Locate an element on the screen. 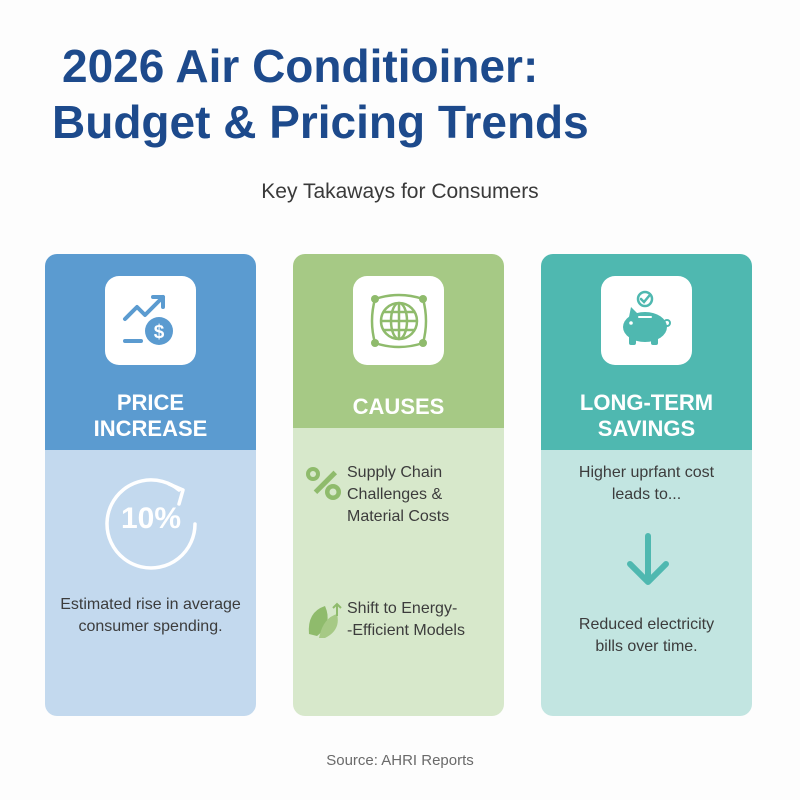 The height and width of the screenshot is (800, 800). heading-line-1: PRICE is located at coordinates (150, 402).